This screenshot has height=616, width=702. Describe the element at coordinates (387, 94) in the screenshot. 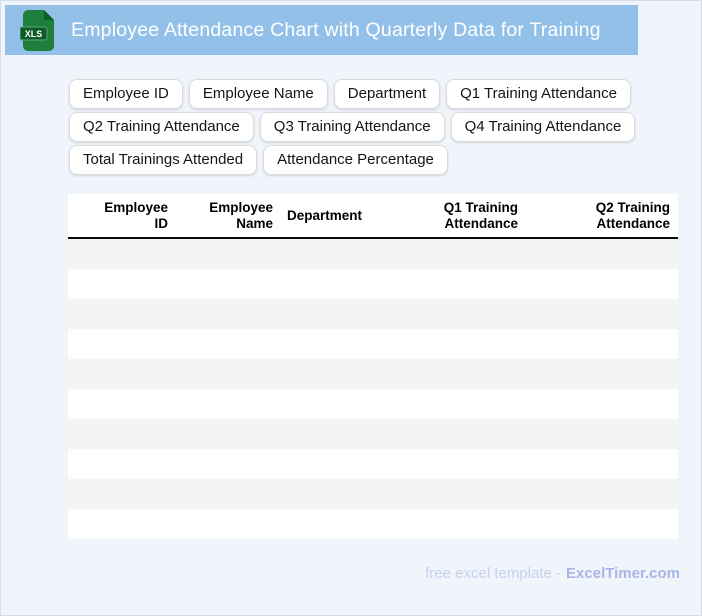

I see `chip-department: Department` at that location.